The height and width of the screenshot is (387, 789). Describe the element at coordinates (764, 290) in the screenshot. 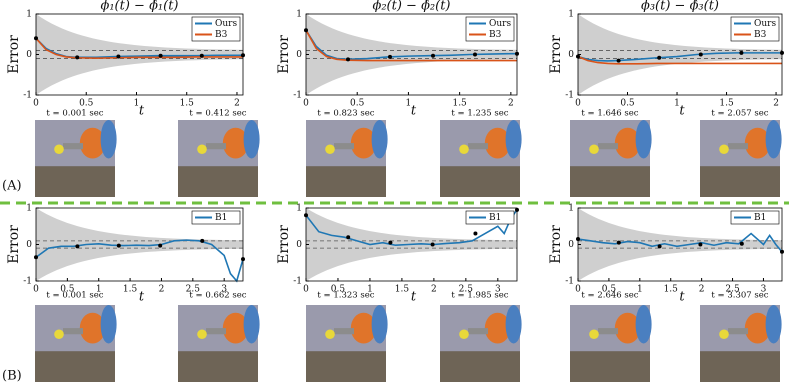

I see `x-tick-label: 3` at that location.